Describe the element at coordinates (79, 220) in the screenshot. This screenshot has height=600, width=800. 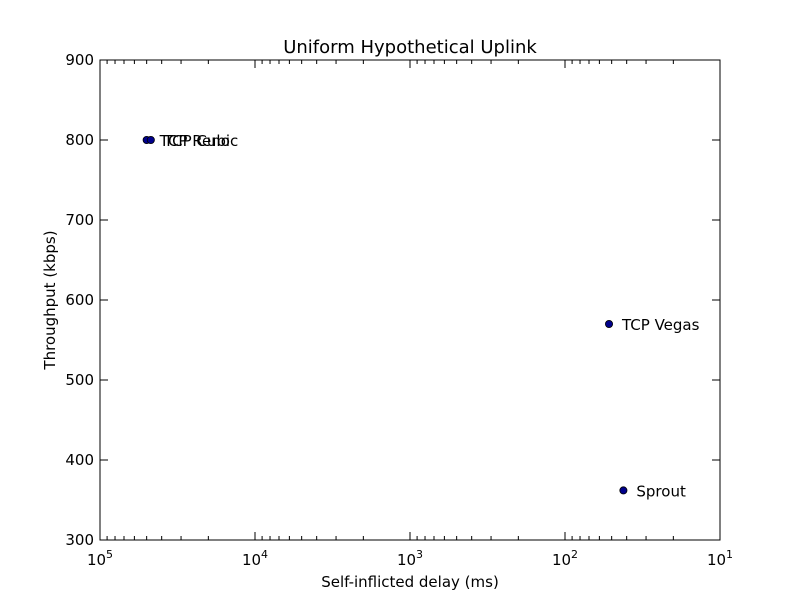
I see `y-tick-label-4: 700` at that location.